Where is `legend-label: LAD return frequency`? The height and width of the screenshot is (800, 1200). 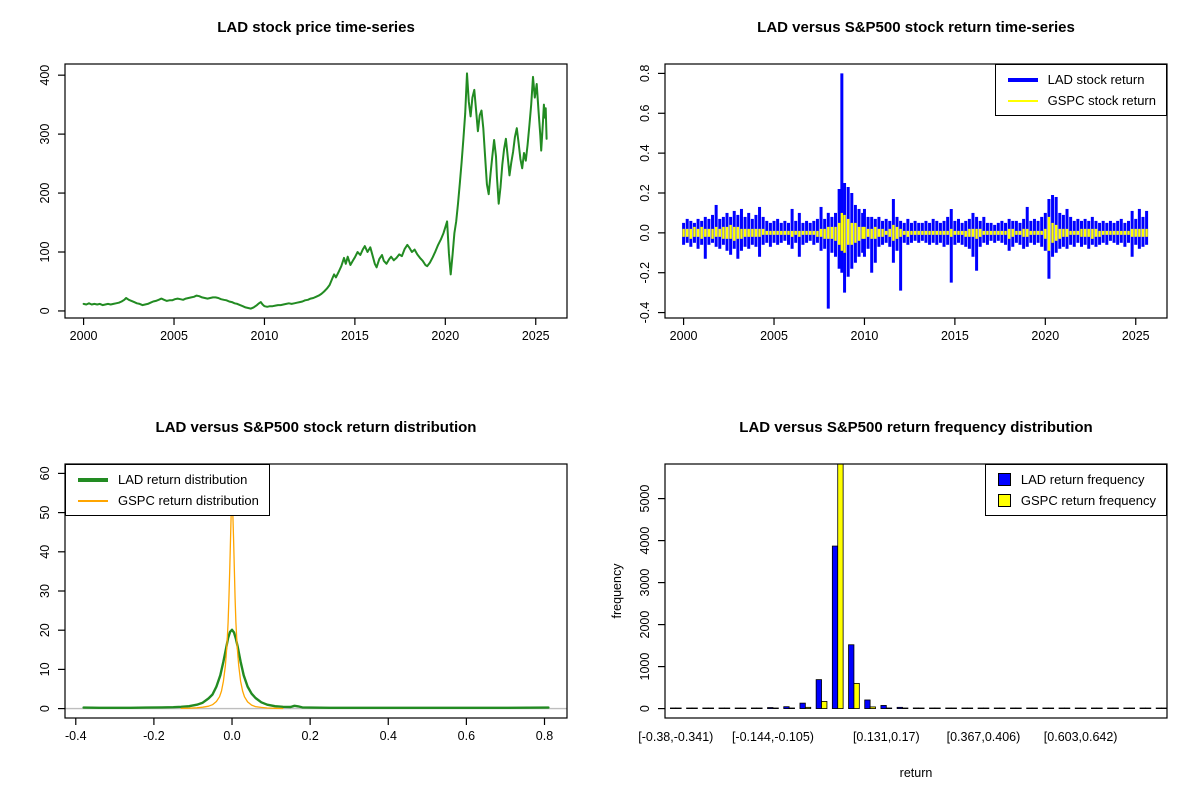
legend-label: LAD return frequency is located at coordinates (1082, 479).